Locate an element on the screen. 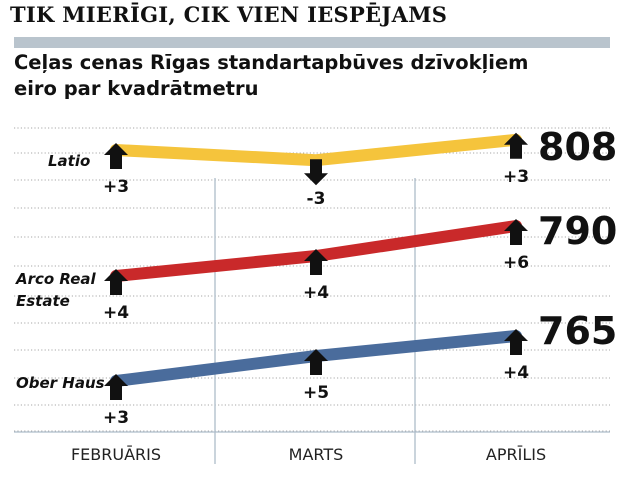  series-name-label: Arco Real is located at coordinates (56, 279).